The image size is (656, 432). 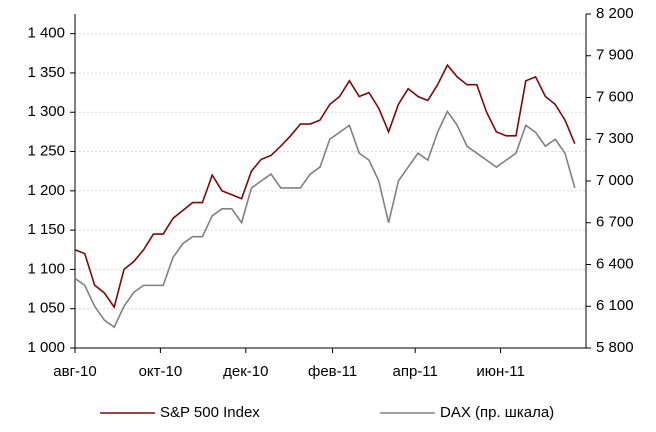 I want to click on legend-label: DAX (пр. шкала), so click(x=497, y=412).